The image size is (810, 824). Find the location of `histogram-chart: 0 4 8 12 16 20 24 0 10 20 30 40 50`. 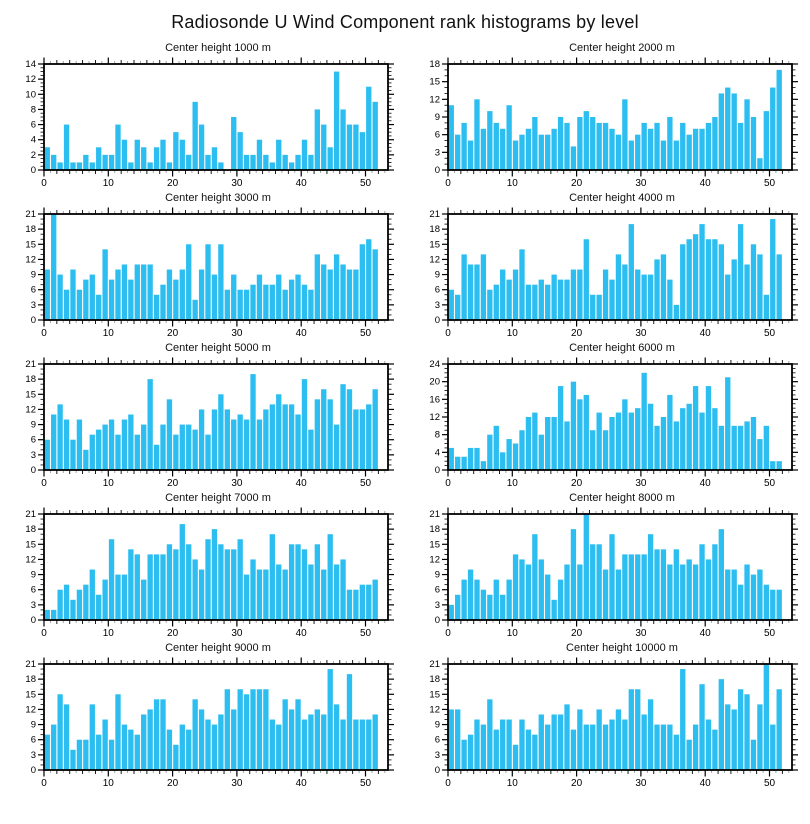

histogram-chart: 0 4 8 12 16 20 24 0 10 20 30 40 50 is located at coordinates (613, 423).